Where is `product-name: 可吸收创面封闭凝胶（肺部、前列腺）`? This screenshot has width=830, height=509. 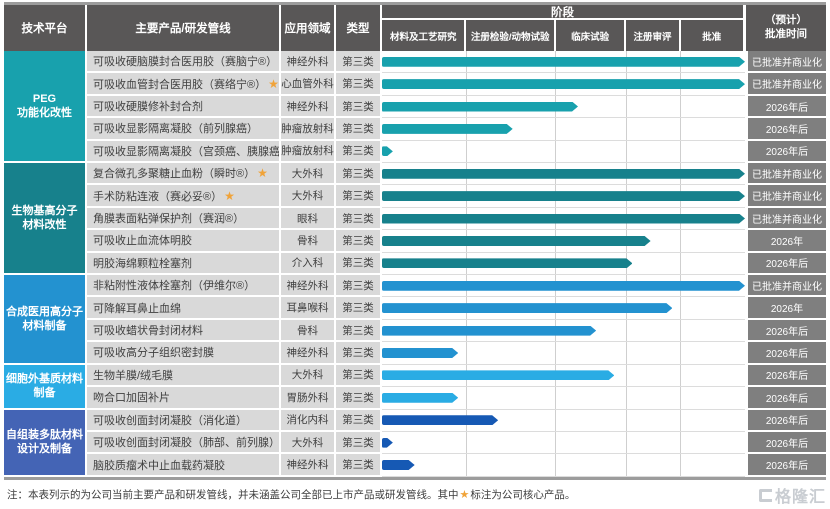
product-name: 可吸收创面封闭凝胶（肺部、前列腺） is located at coordinates (184, 443).